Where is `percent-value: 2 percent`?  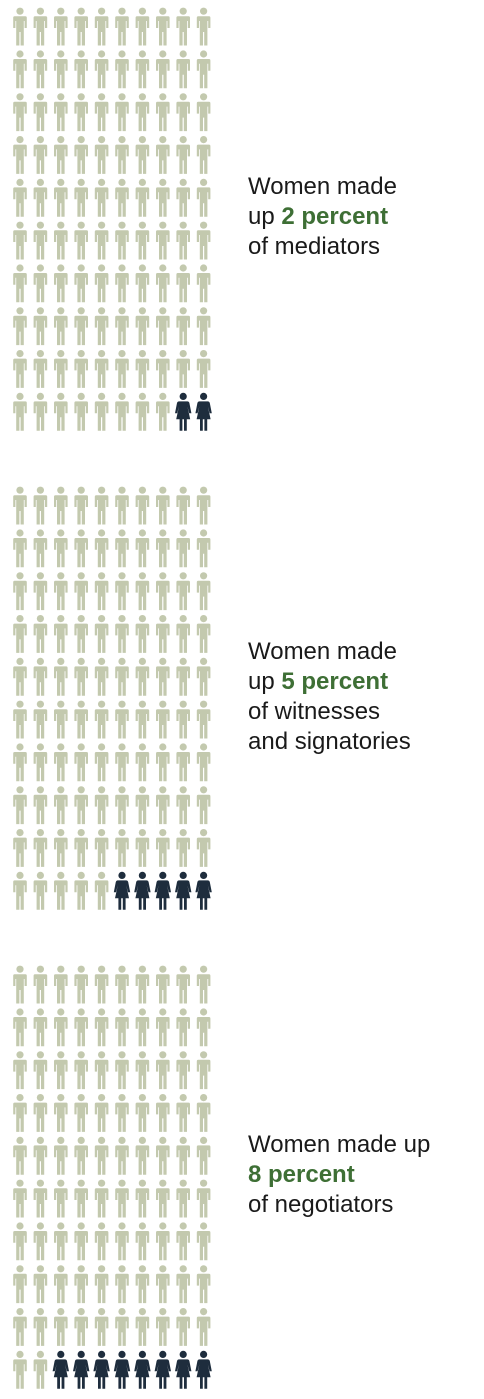 percent-value: 2 percent is located at coordinates (335, 216).